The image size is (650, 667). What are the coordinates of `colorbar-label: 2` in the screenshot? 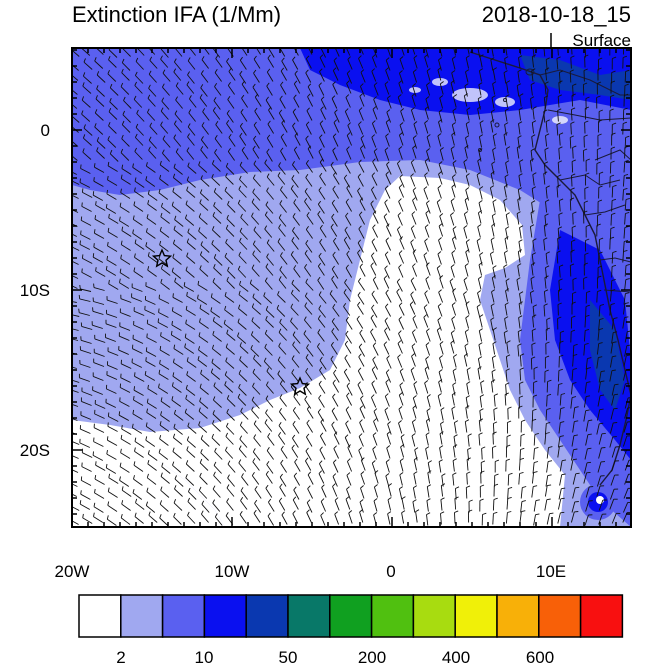 It's located at (120, 657).